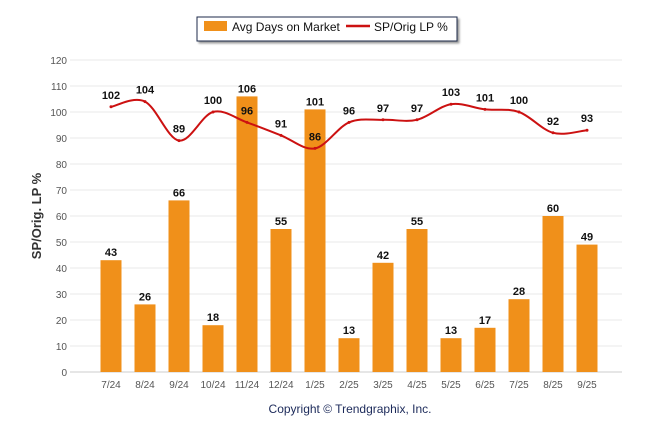  I want to click on bar-value-label: 28, so click(519, 292).